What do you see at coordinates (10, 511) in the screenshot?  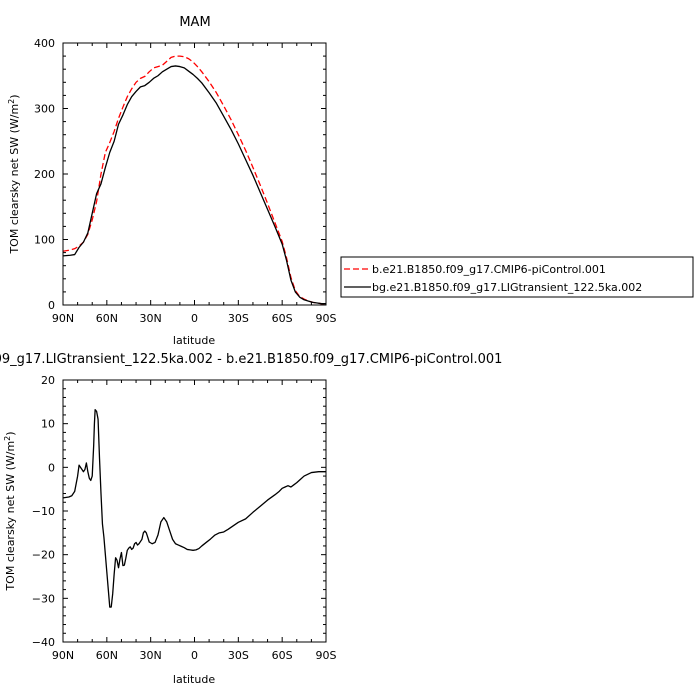 I see `bottom-ylabel: TOM clearsky net SW (W/m2)` at bounding box center [10, 511].